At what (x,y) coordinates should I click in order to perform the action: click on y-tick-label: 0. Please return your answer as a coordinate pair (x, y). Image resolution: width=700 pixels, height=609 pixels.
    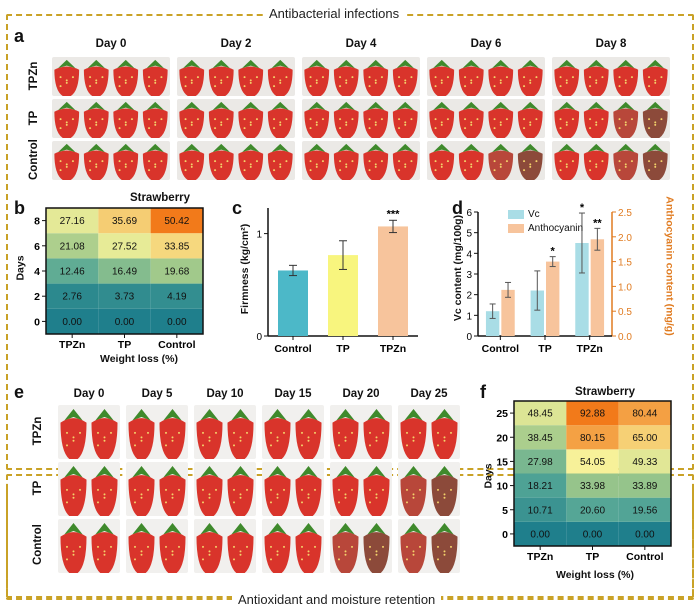
    Looking at the image, I should click on (37, 322).